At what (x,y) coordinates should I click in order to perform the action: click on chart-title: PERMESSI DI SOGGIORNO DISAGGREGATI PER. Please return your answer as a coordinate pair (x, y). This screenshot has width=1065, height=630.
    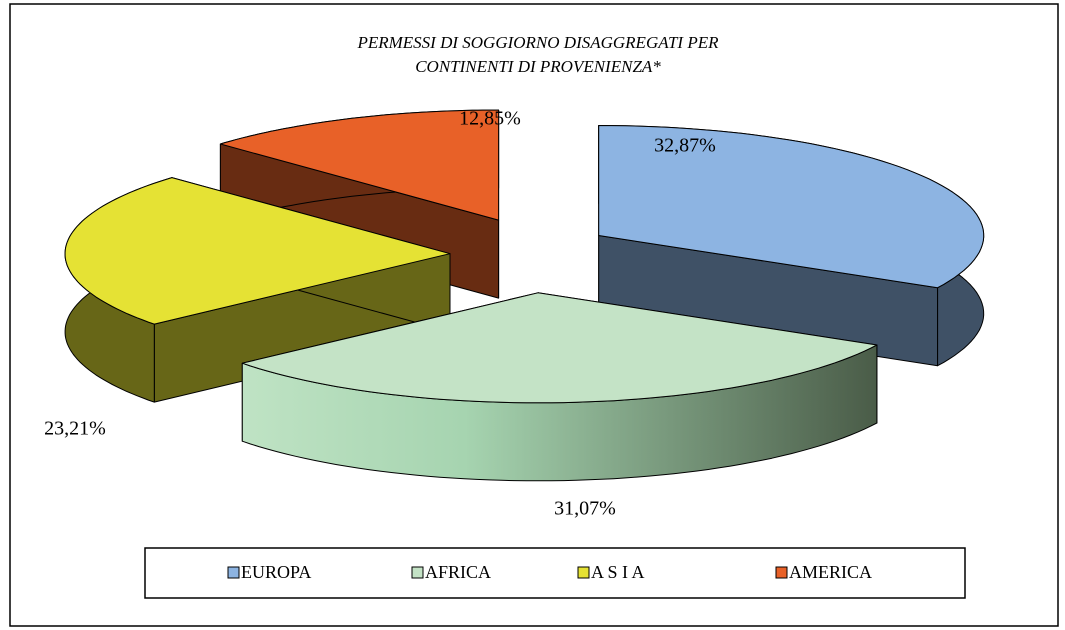
    Looking at the image, I should click on (537, 42).